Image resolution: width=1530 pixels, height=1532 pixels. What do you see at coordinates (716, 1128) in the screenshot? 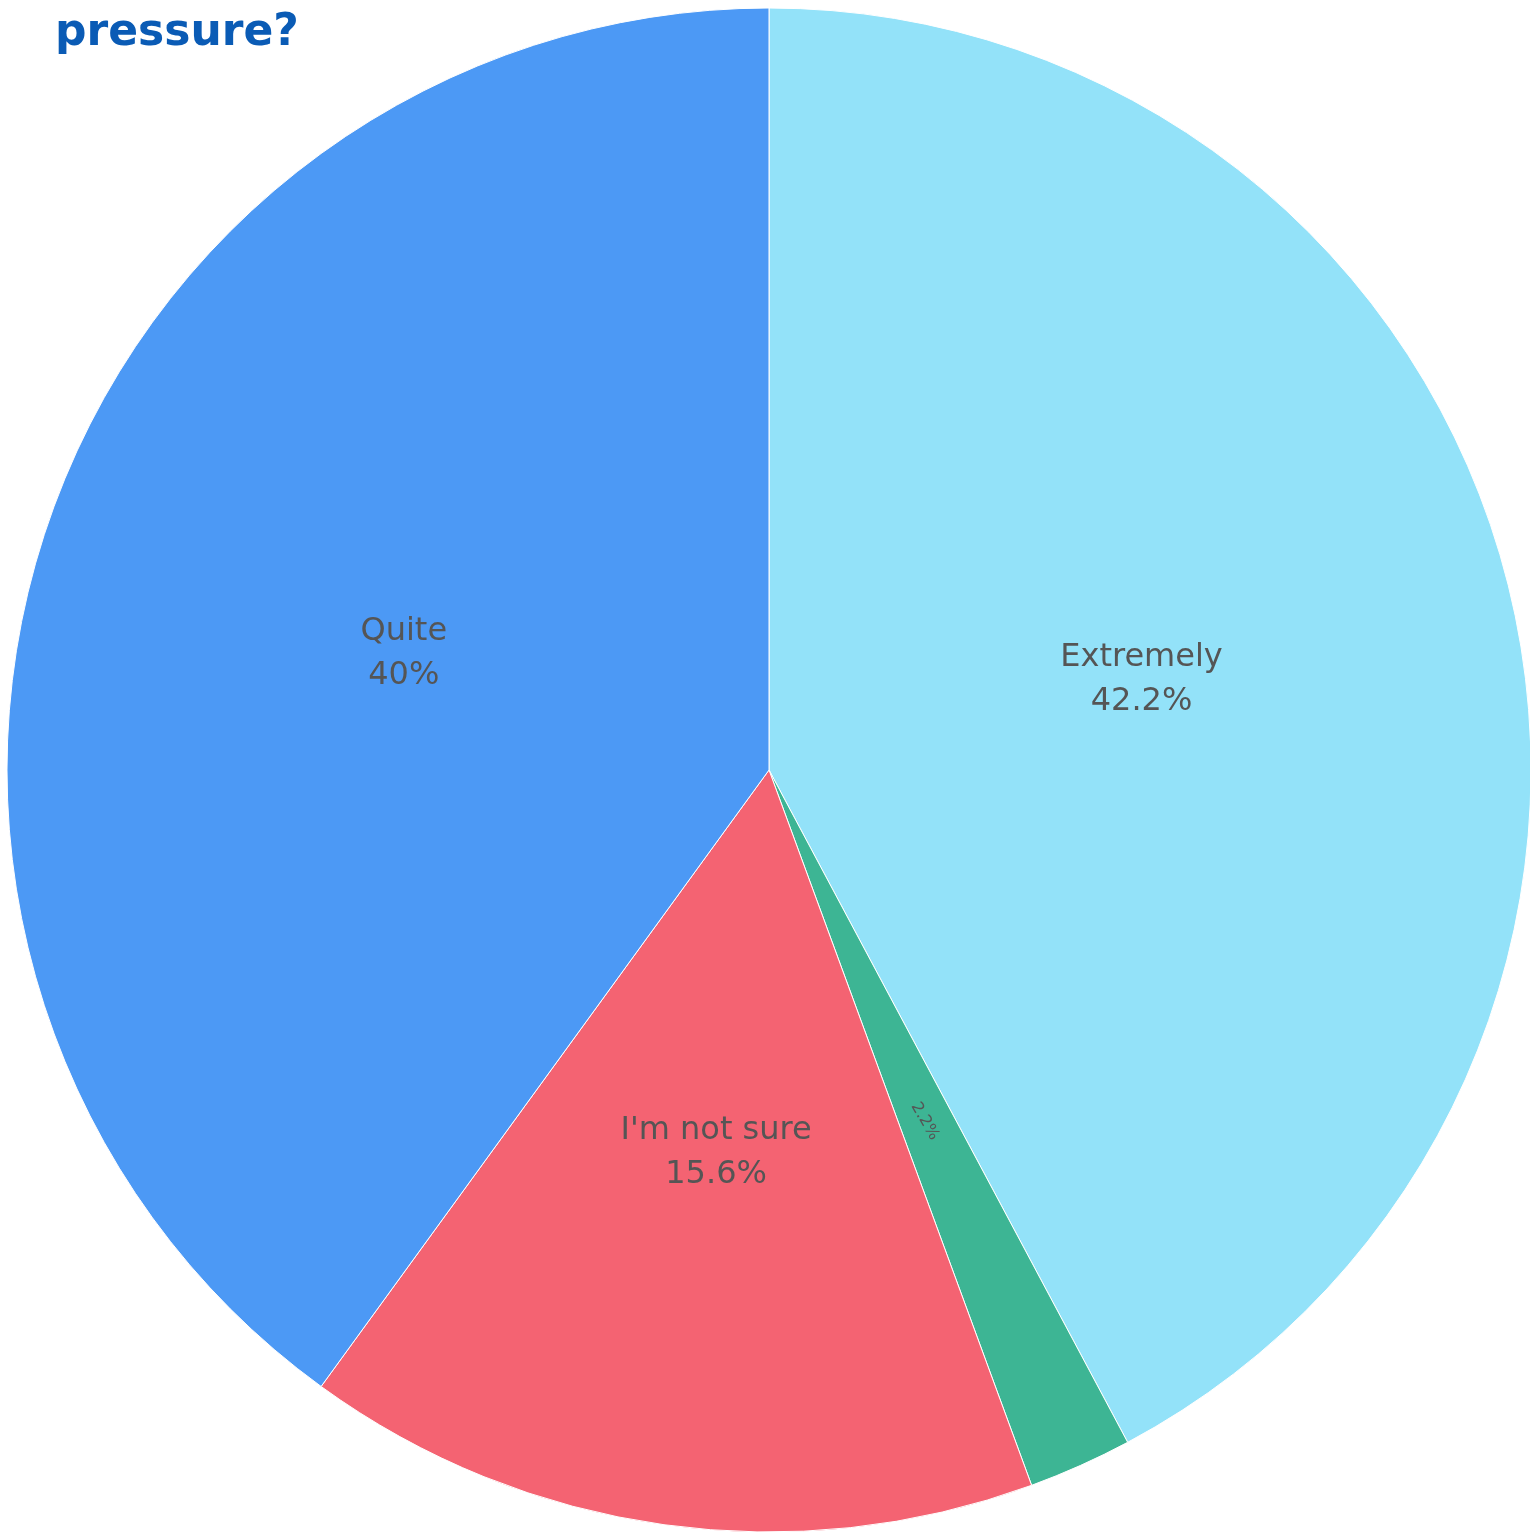
I see `slice-label: I'm not sure` at bounding box center [716, 1128].